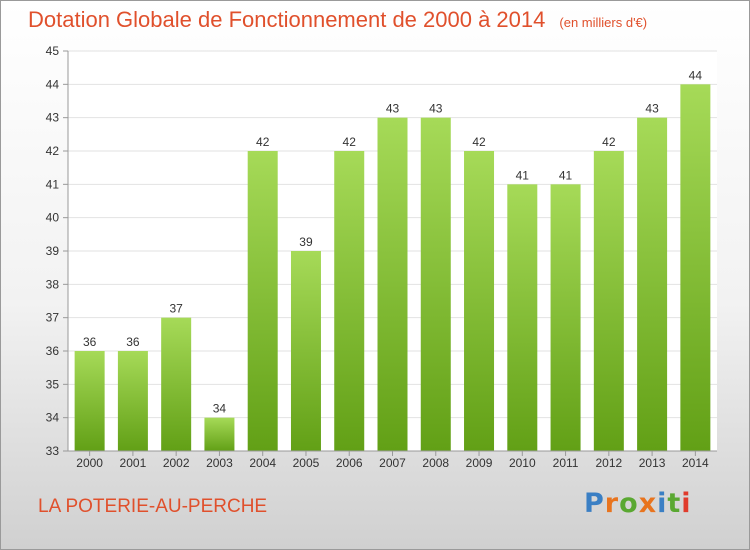 The height and width of the screenshot is (550, 750). What do you see at coordinates (566, 463) in the screenshot?
I see `x-tick-label: 2011` at bounding box center [566, 463].